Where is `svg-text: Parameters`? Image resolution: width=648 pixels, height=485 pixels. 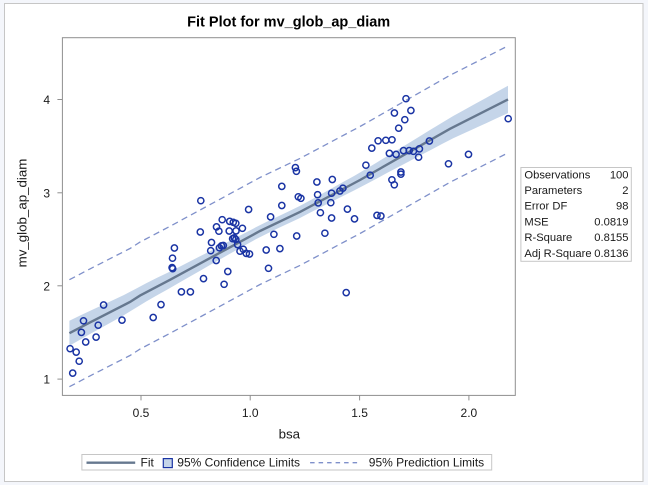 svg-text: Parameters is located at coordinates (553, 191).